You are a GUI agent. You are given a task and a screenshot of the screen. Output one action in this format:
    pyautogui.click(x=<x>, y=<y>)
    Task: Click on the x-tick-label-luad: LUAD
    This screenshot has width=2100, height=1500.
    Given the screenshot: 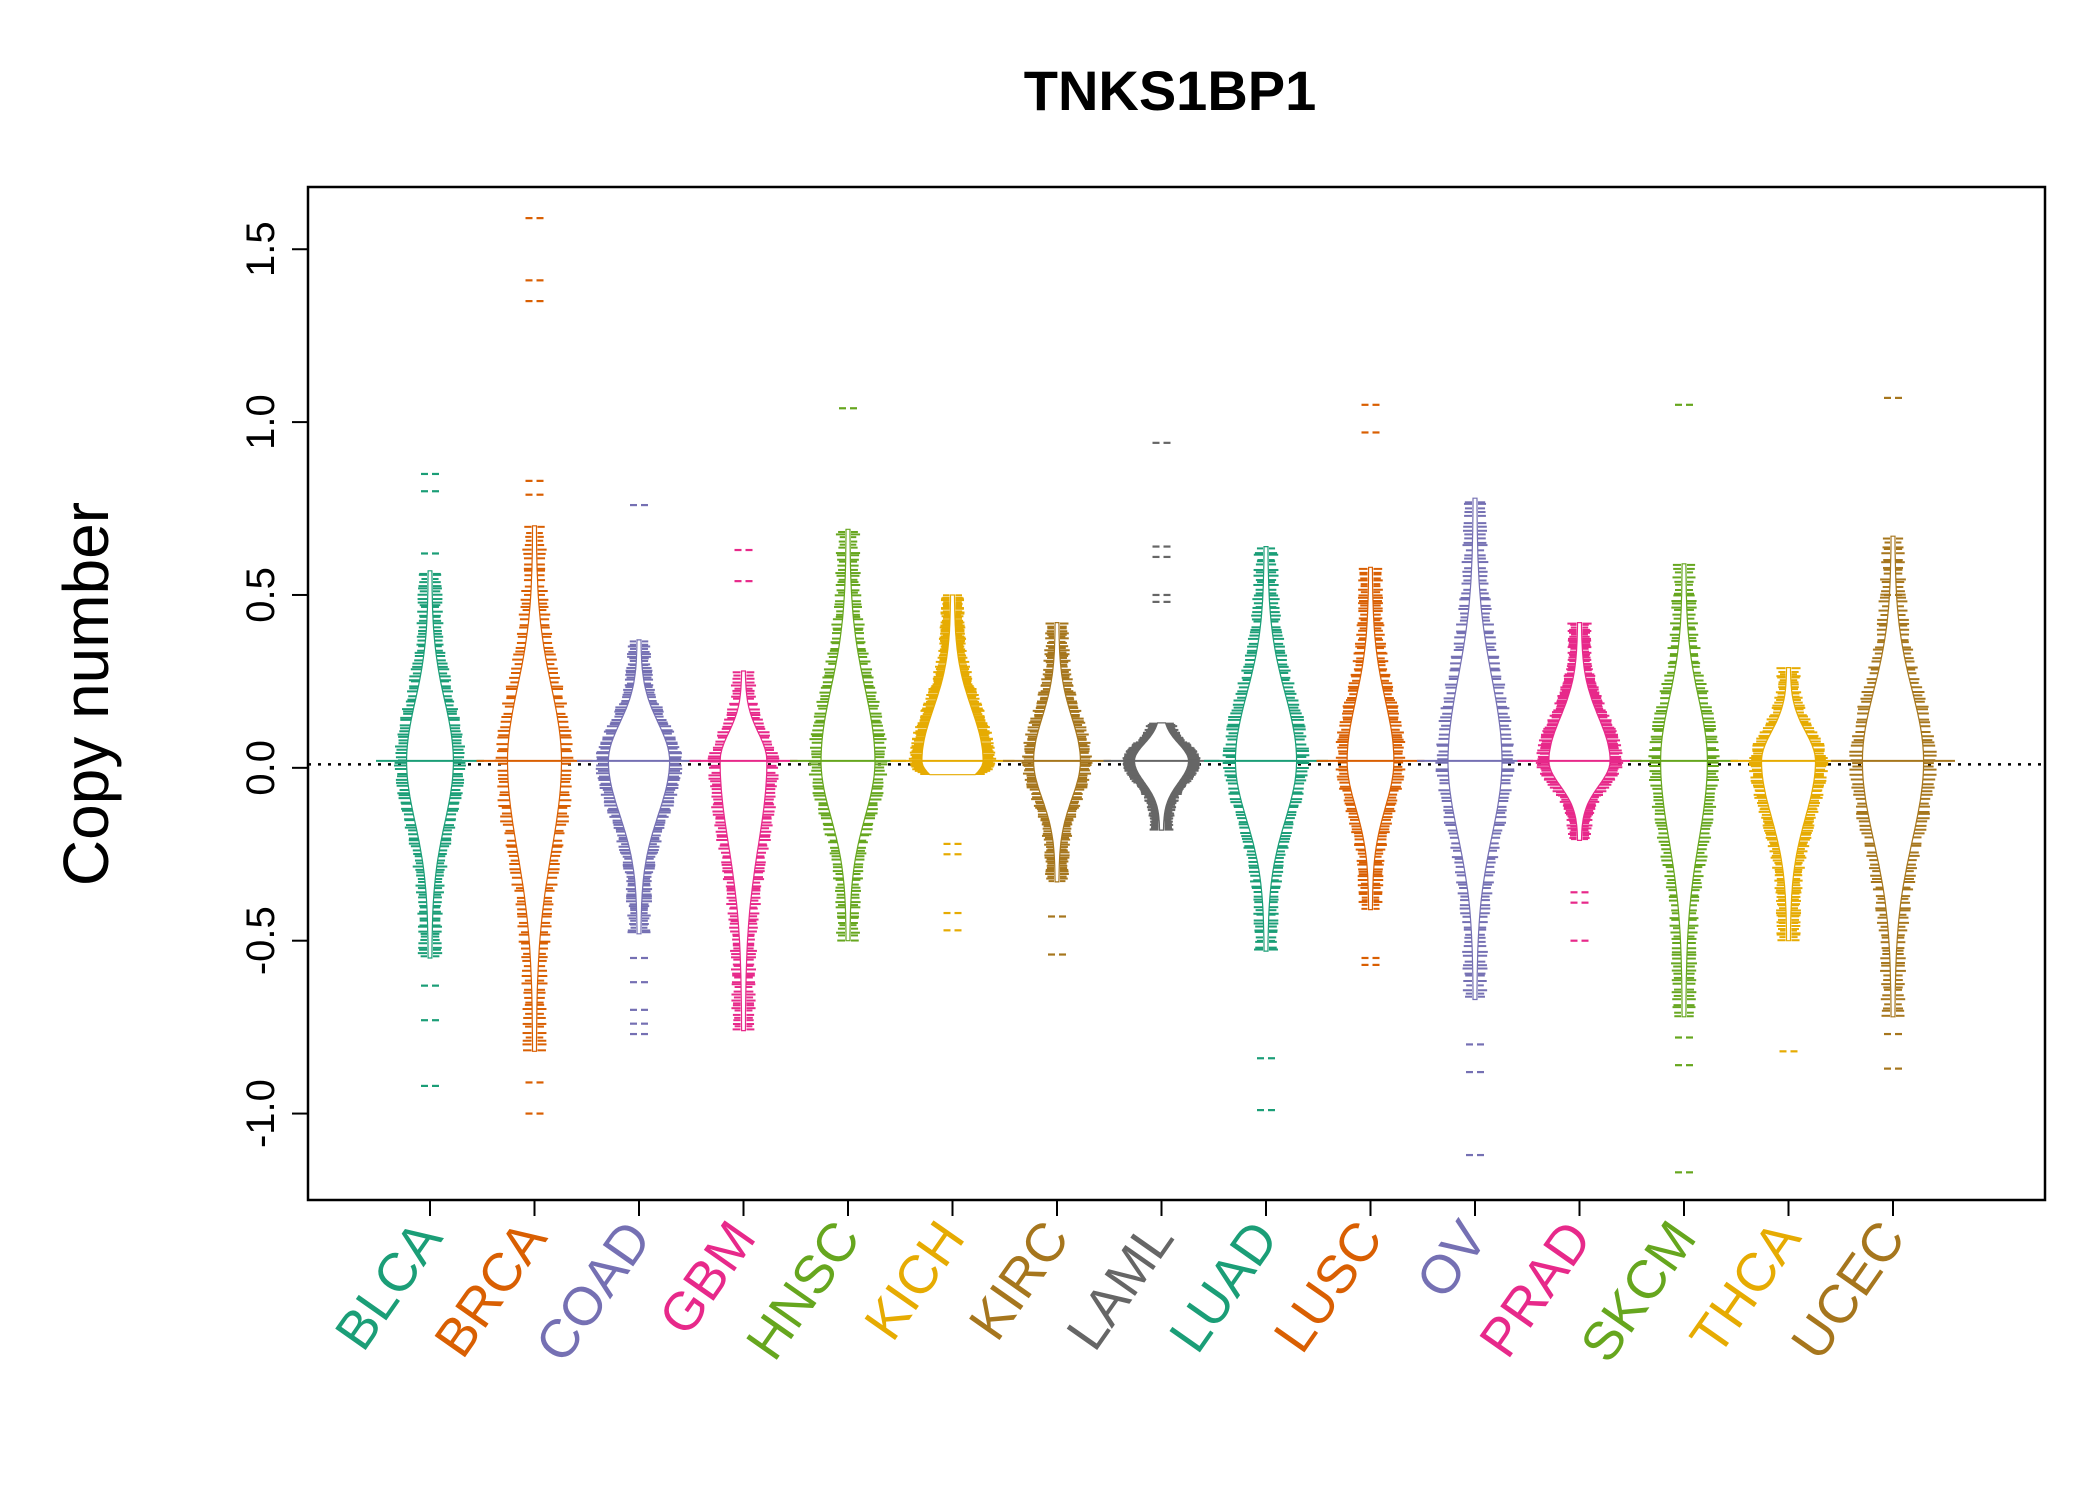 What is the action you would take?
    pyautogui.click(x=1224, y=1286)
    